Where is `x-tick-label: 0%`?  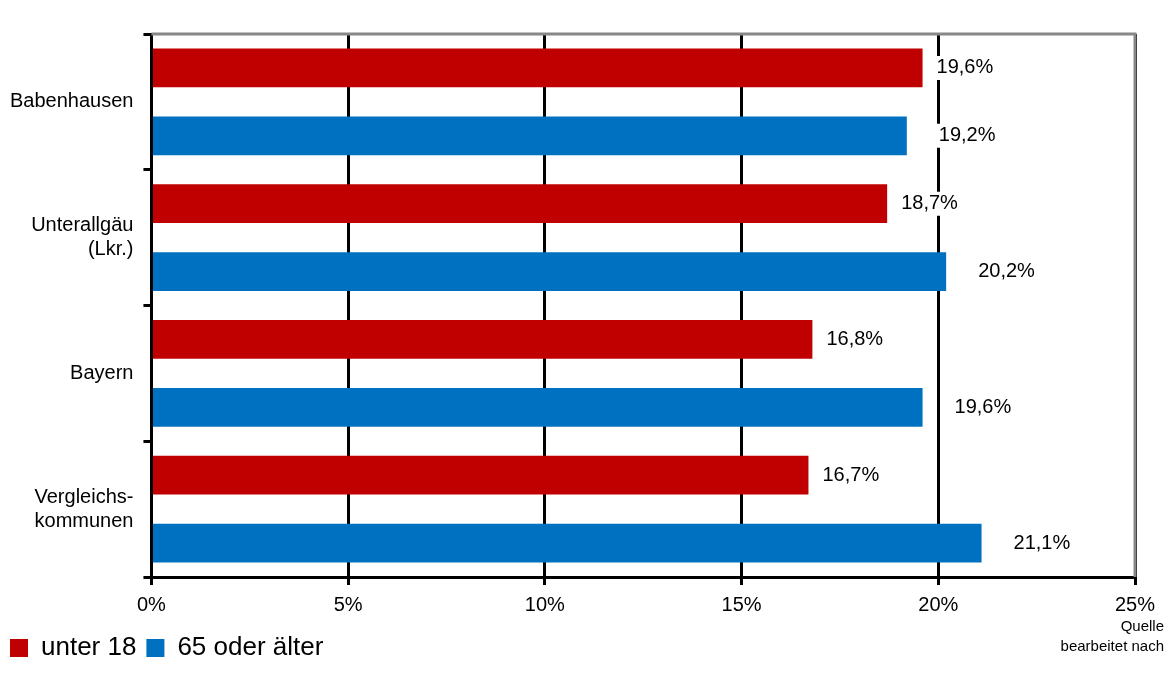 x-tick-label: 0% is located at coordinates (151, 603).